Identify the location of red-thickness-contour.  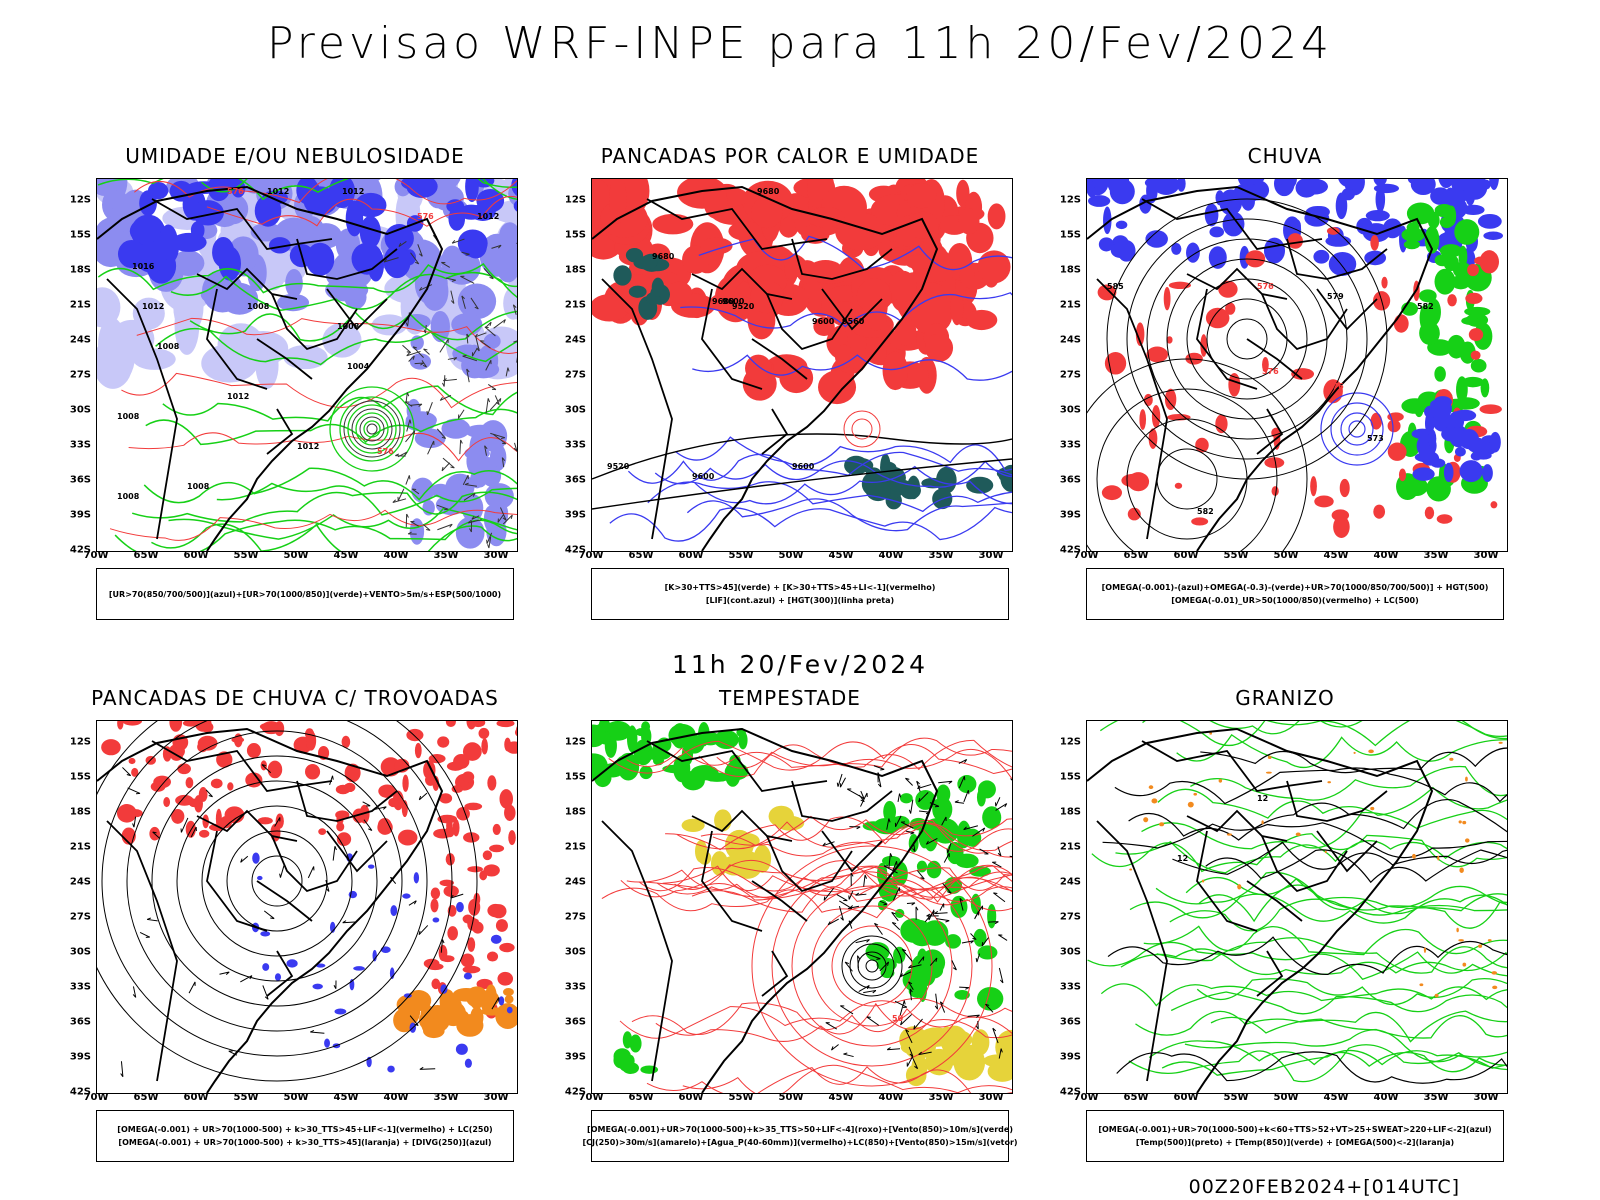
(319, 390).